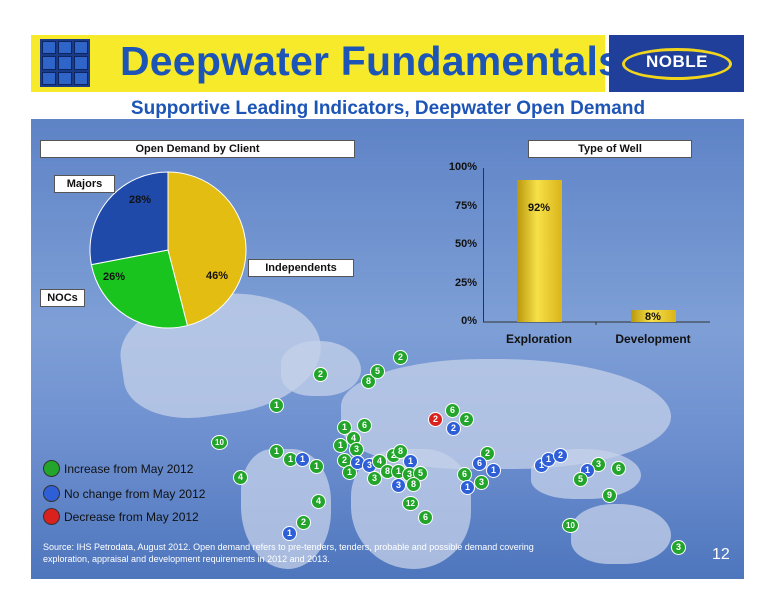 Image resolution: width=776 pixels, height=600 pixels. What do you see at coordinates (217, 276) in the screenshot?
I see `pie-value-independents: 46%` at bounding box center [217, 276].